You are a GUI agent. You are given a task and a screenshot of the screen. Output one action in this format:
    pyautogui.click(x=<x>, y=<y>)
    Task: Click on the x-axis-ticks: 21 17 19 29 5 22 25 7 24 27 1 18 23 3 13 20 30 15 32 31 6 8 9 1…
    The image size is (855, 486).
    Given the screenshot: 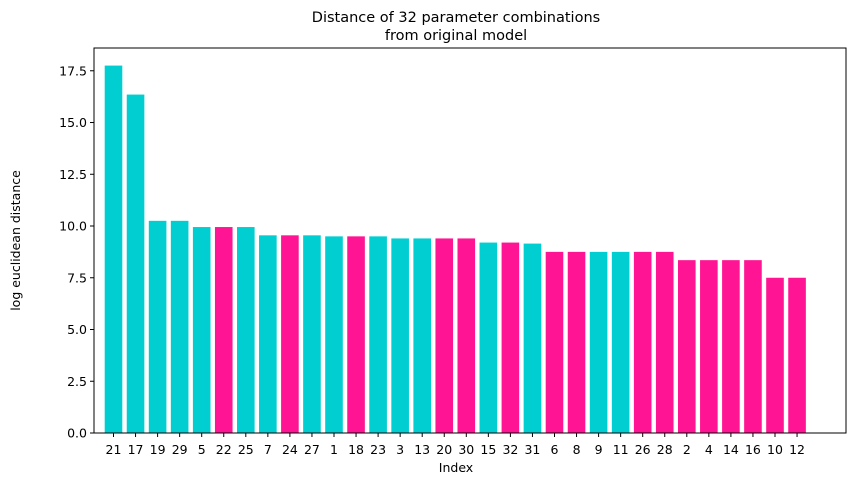 What is the action you would take?
    pyautogui.click(x=455, y=445)
    